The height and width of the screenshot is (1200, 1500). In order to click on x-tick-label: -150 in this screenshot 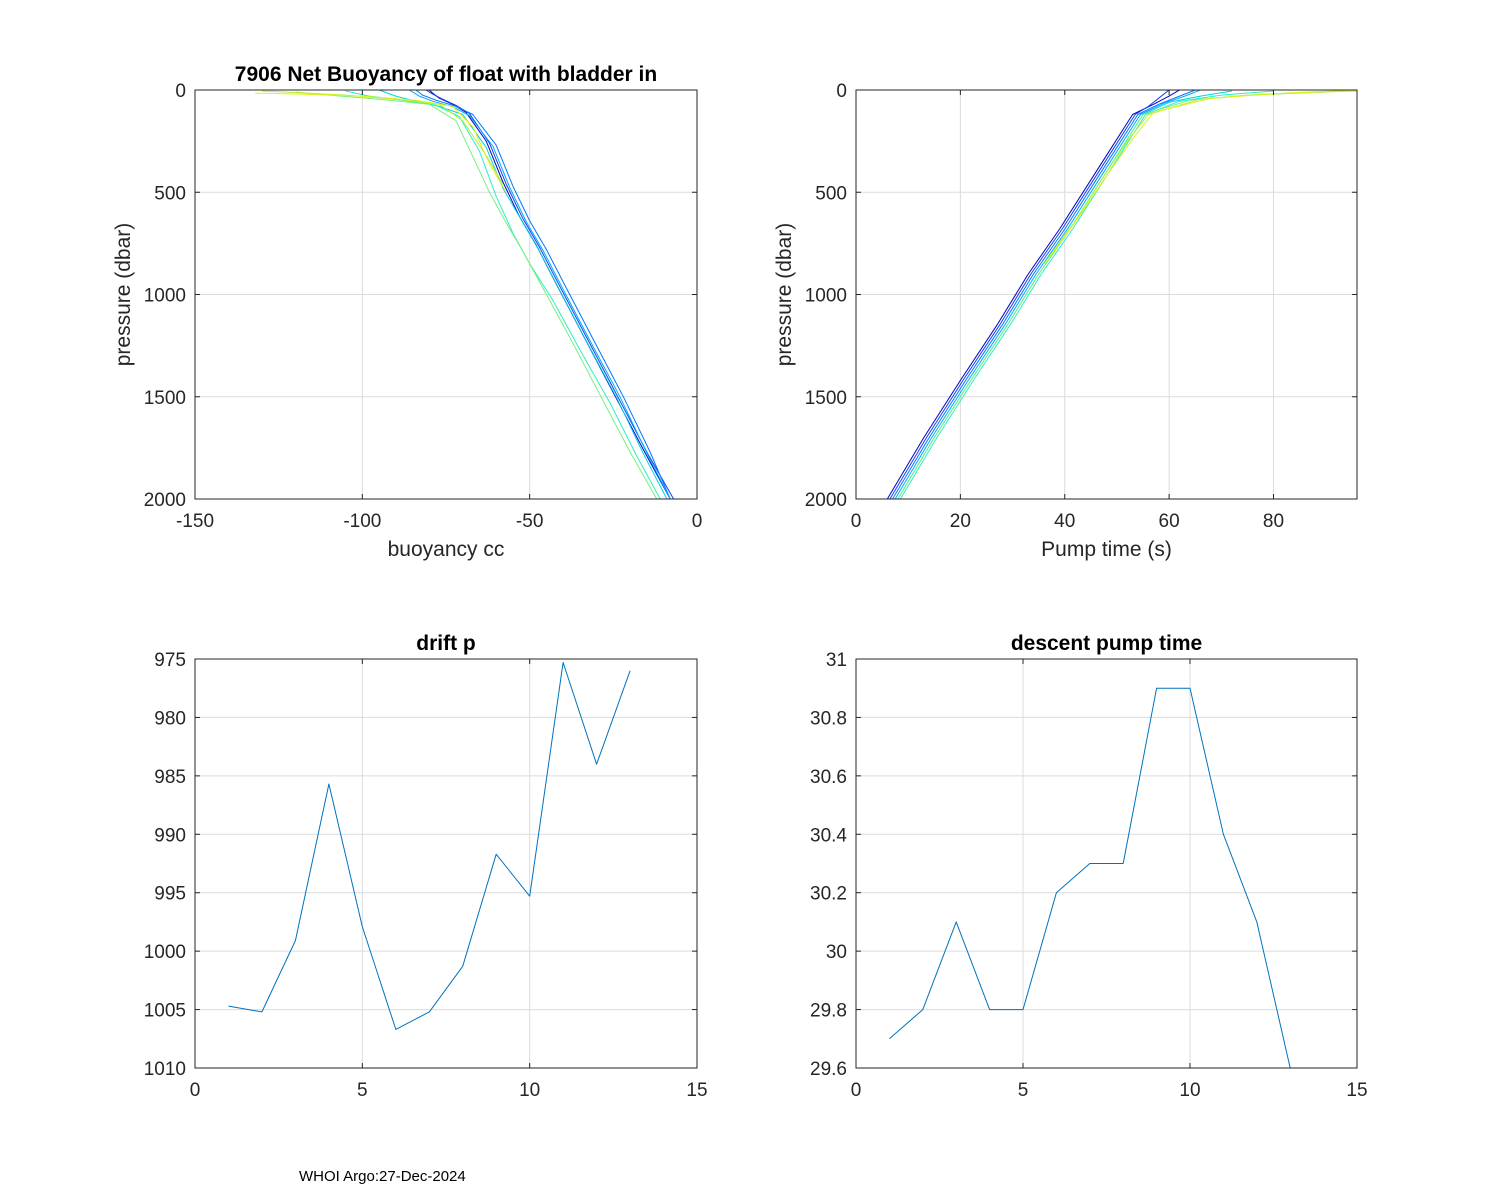, I will do `click(195, 521)`.